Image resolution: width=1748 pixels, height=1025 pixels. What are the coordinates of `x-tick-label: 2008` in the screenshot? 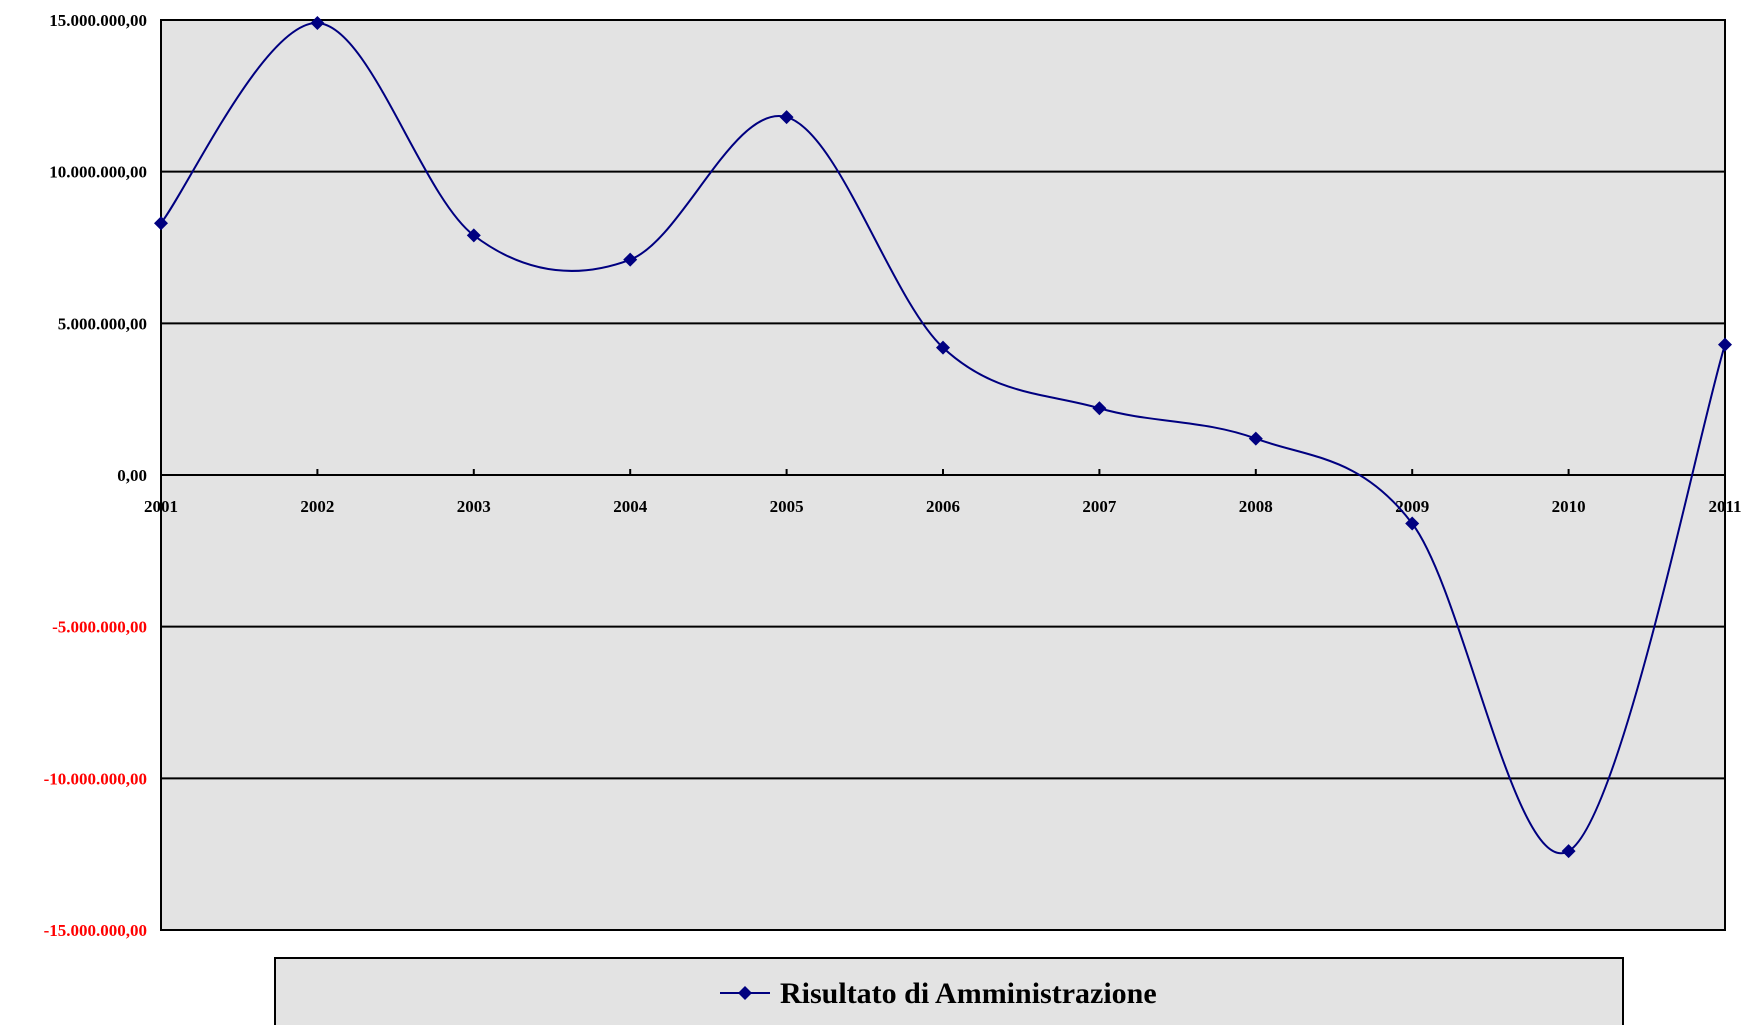 It's located at (1256, 506).